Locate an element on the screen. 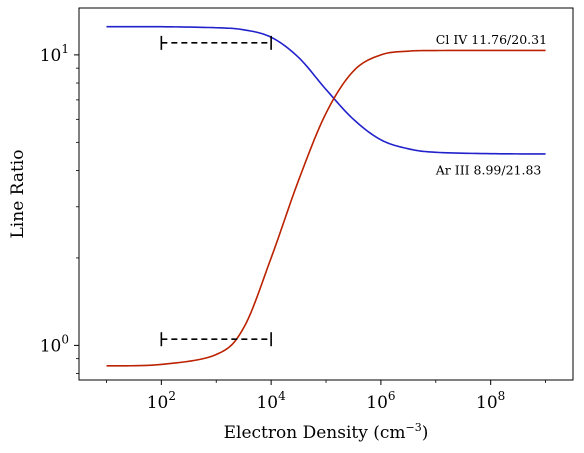 The width and height of the screenshot is (584, 453). x-tick-label-2: 10⁴ is located at coordinates (271, 401).